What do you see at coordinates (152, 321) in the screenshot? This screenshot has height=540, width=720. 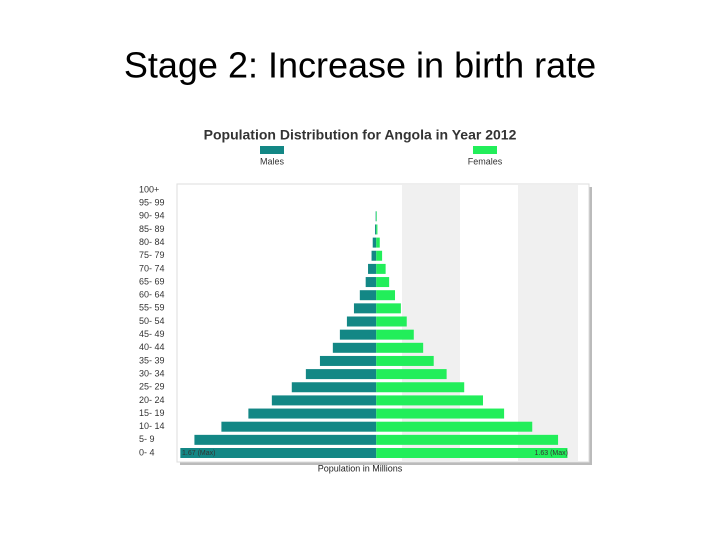 I see `y-tick-label: 50- 54` at bounding box center [152, 321].